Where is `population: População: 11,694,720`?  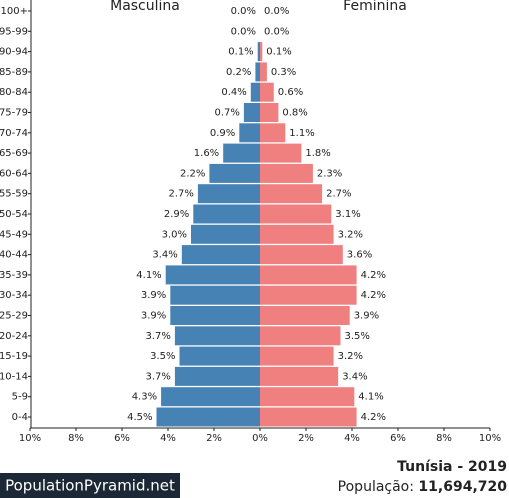 population: População: 11,694,720 is located at coordinates (423, 487).